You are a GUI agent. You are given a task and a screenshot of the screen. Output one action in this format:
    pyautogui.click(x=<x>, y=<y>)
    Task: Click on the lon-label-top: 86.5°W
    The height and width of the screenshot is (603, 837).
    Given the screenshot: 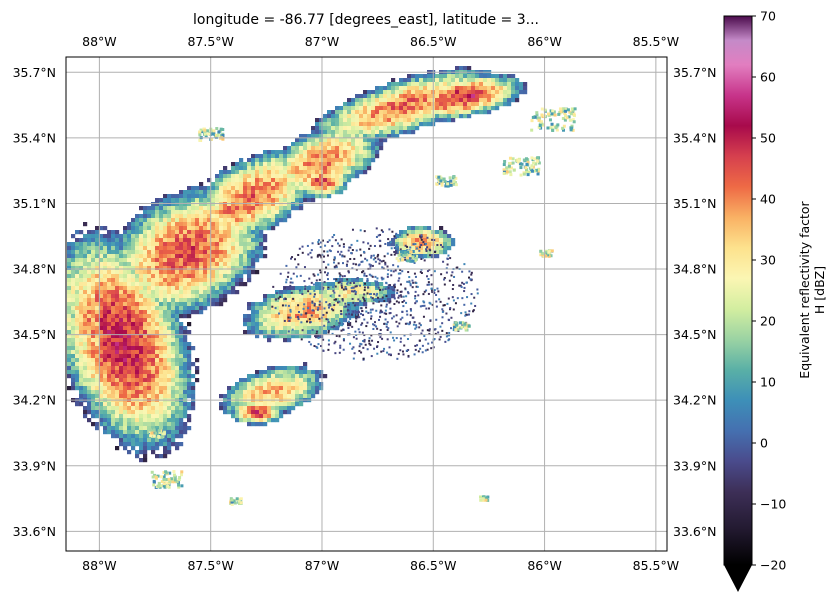 What is the action you would take?
    pyautogui.click(x=433, y=41)
    